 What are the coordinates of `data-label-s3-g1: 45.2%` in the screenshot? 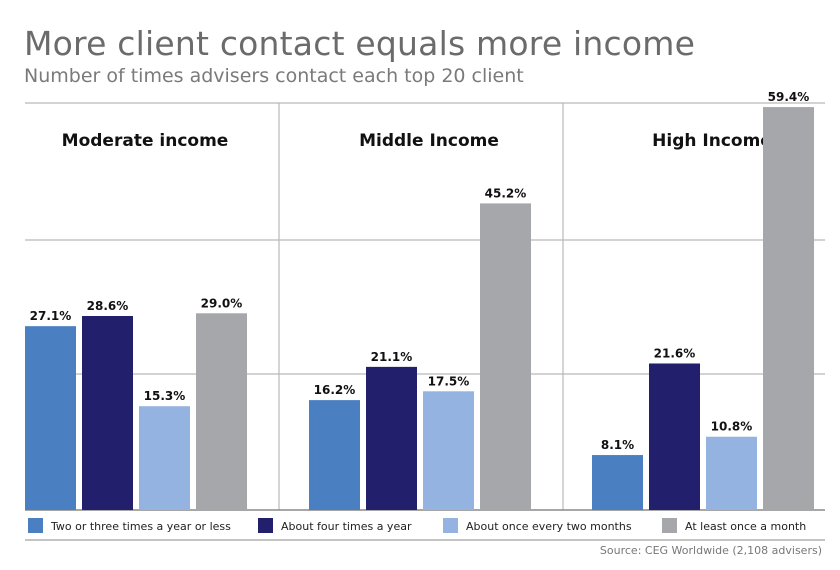 It's located at (506, 193).